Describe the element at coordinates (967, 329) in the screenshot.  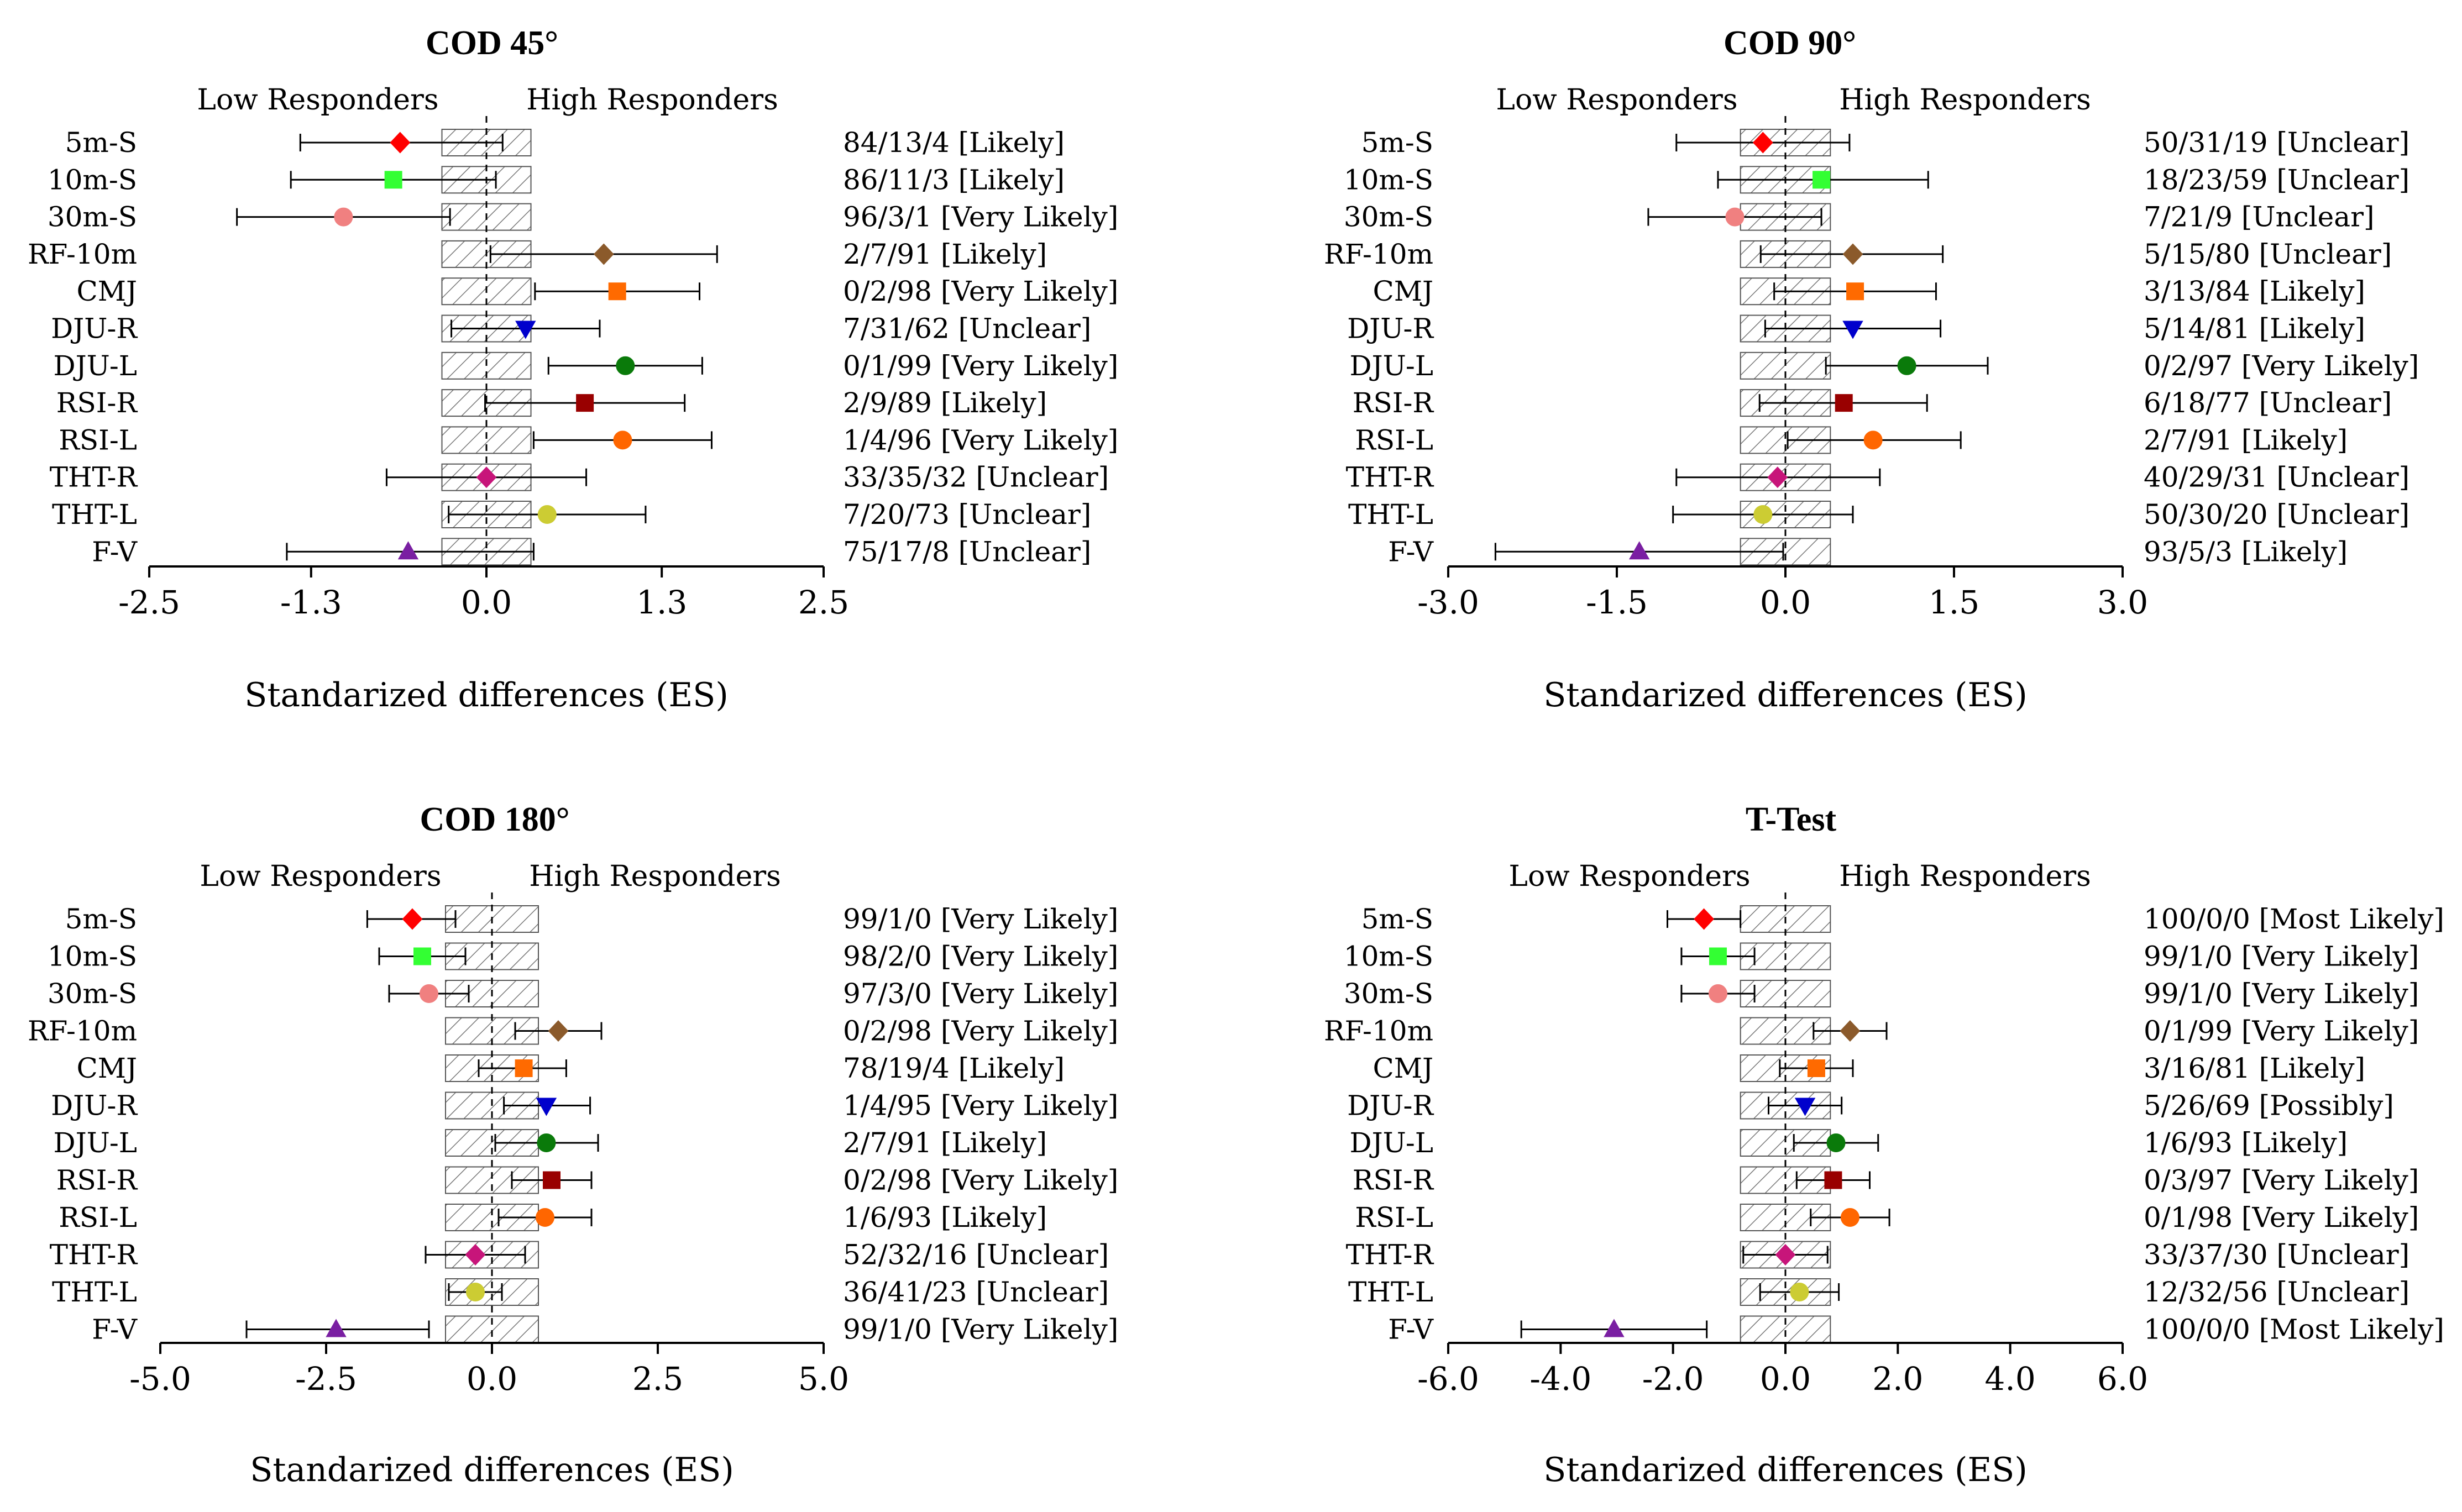
I see `probability-annotation: 7/31/62 [Unclear]` at that location.